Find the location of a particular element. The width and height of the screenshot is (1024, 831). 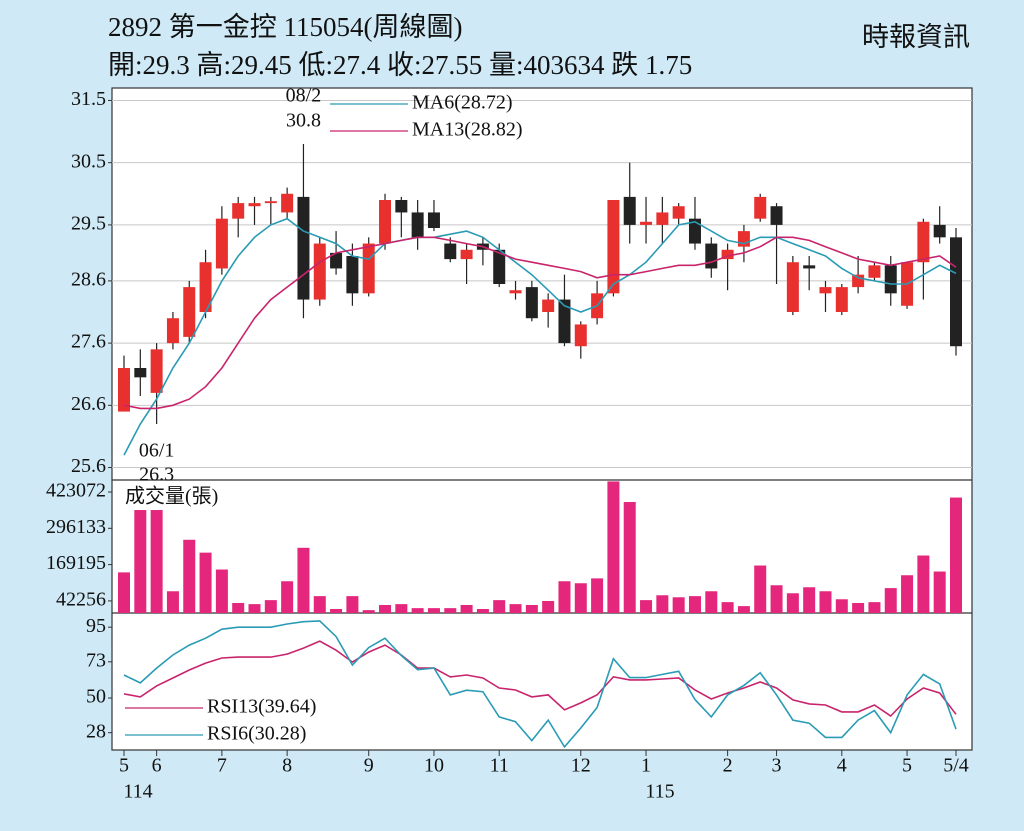

x-tick-label: 7 is located at coordinates (222, 766).